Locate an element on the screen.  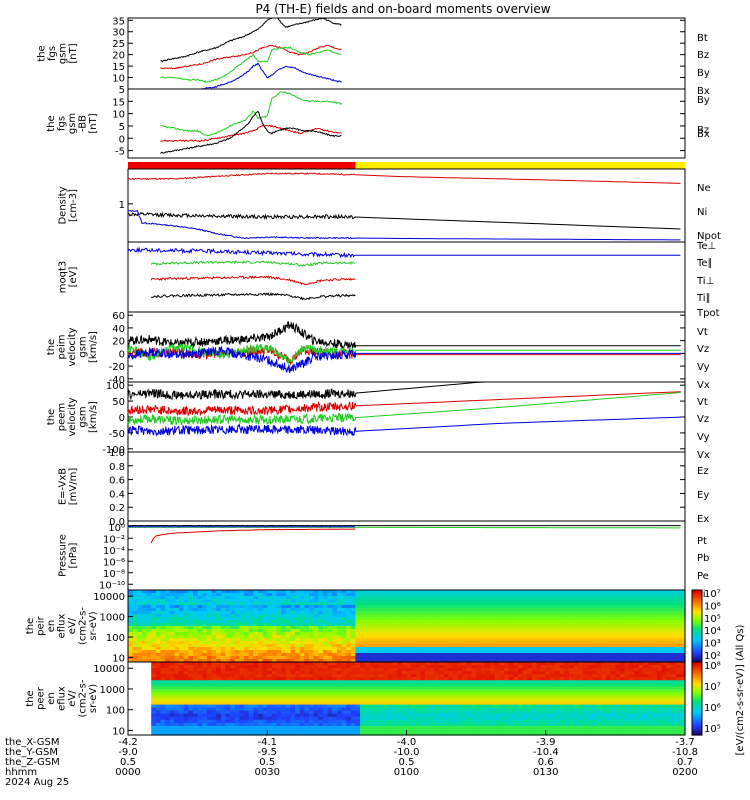
peir_eflux-ylabel: eflux is located at coordinates (62, 626).